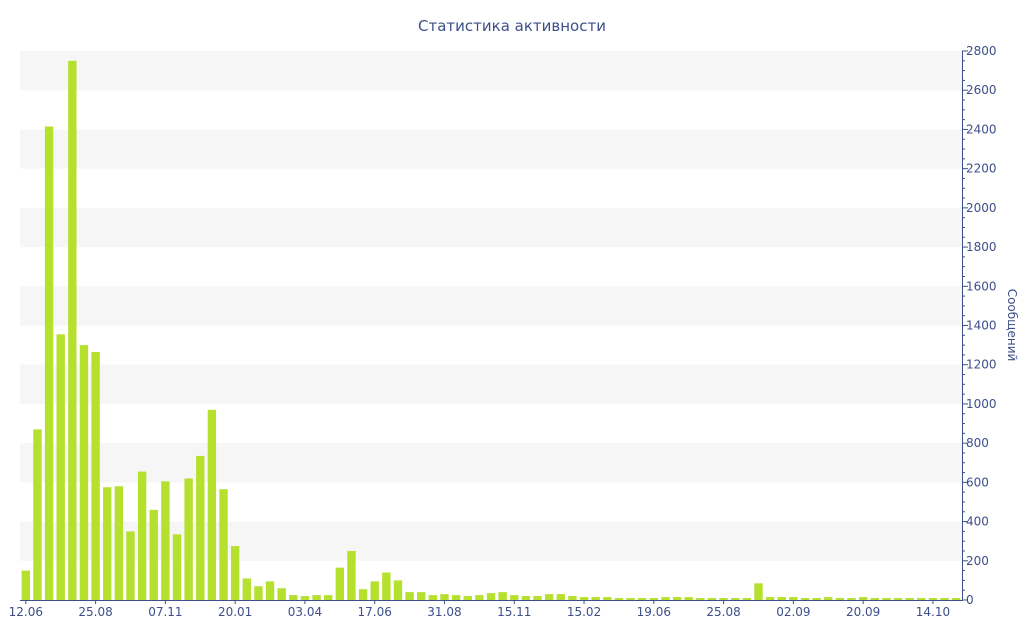 This screenshot has width=1024, height=644. Describe the element at coordinates (512, 26) in the screenshot. I see `chart-title: Статистика активности` at that location.